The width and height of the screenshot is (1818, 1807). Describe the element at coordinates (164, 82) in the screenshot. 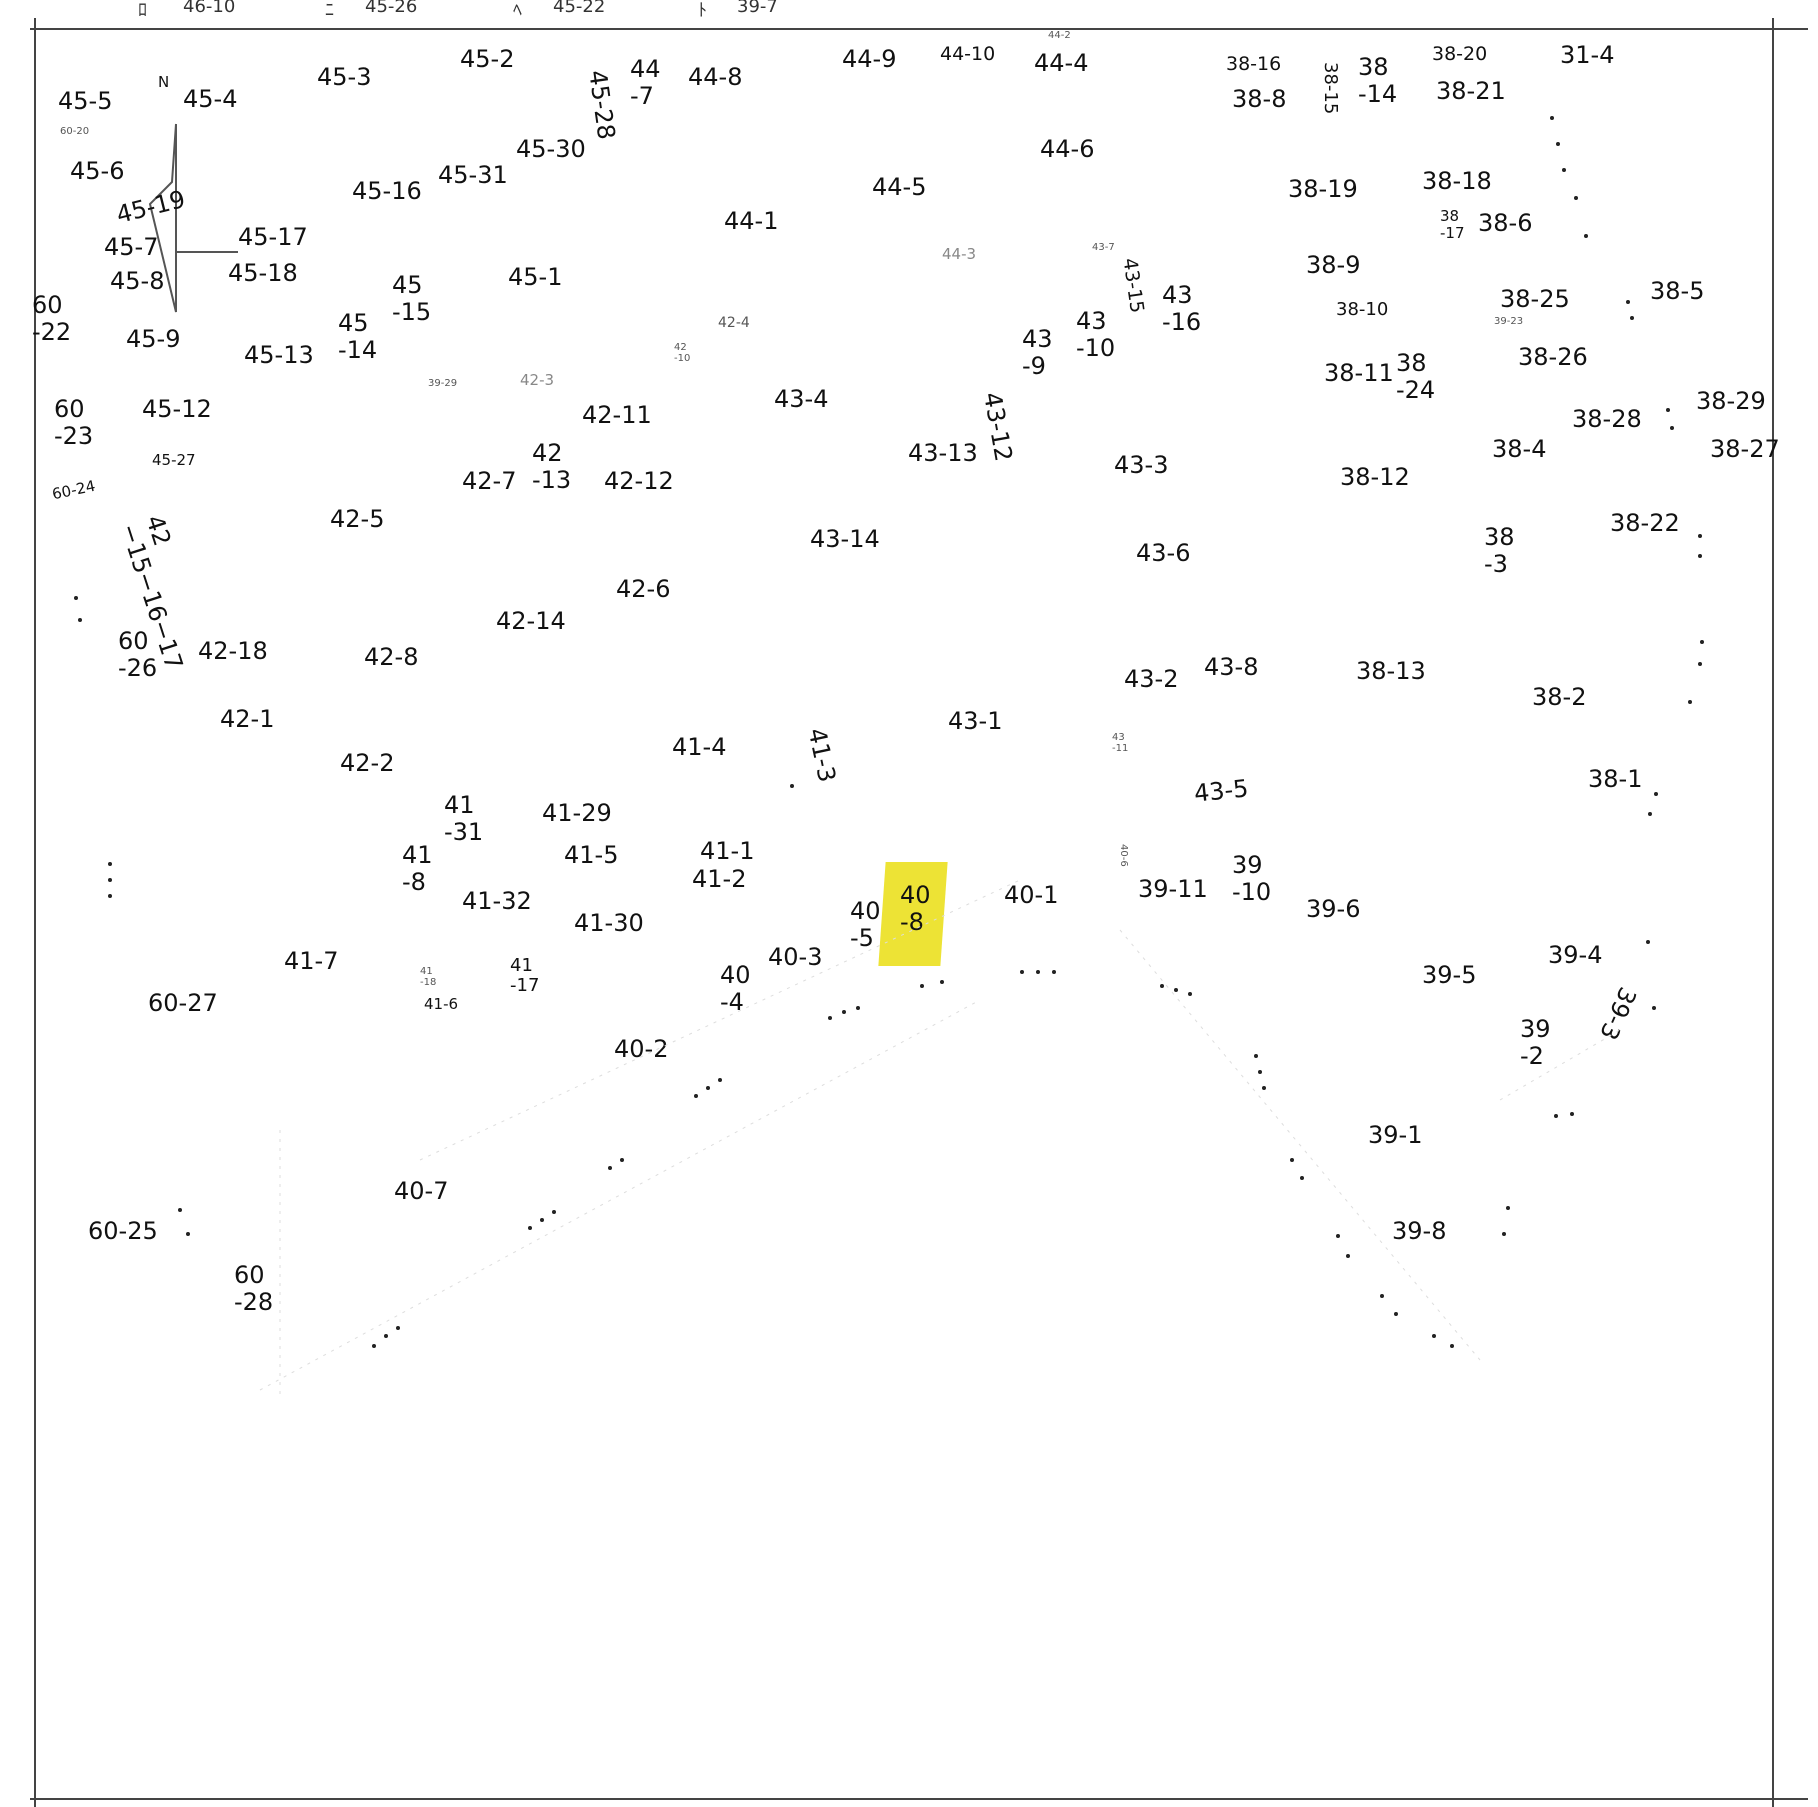

I see `north-label: N` at that location.